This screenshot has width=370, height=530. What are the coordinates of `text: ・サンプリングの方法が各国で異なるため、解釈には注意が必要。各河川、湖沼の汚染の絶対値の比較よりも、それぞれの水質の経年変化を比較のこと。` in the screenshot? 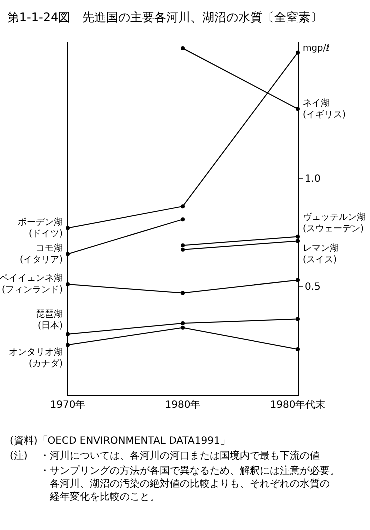 It's located at (190, 484).